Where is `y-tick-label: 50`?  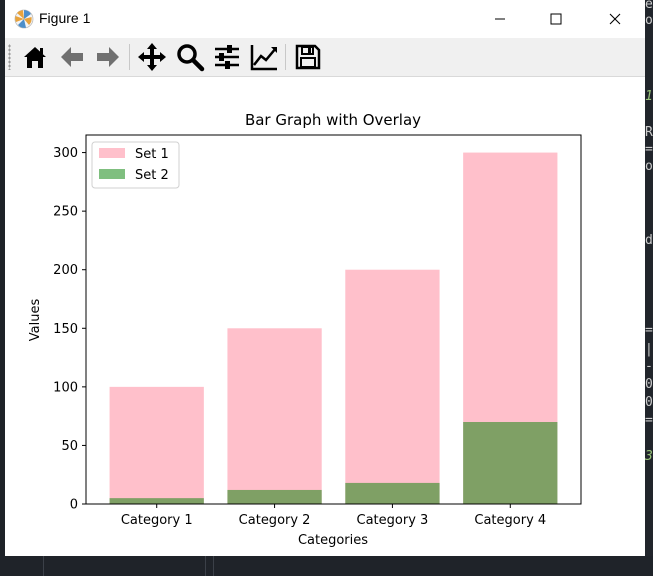 y-tick-label: 50 is located at coordinates (69, 446).